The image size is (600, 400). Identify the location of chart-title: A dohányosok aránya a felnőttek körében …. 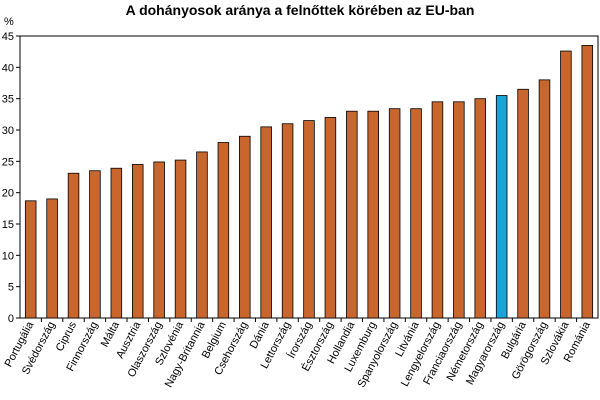
(300, 10).